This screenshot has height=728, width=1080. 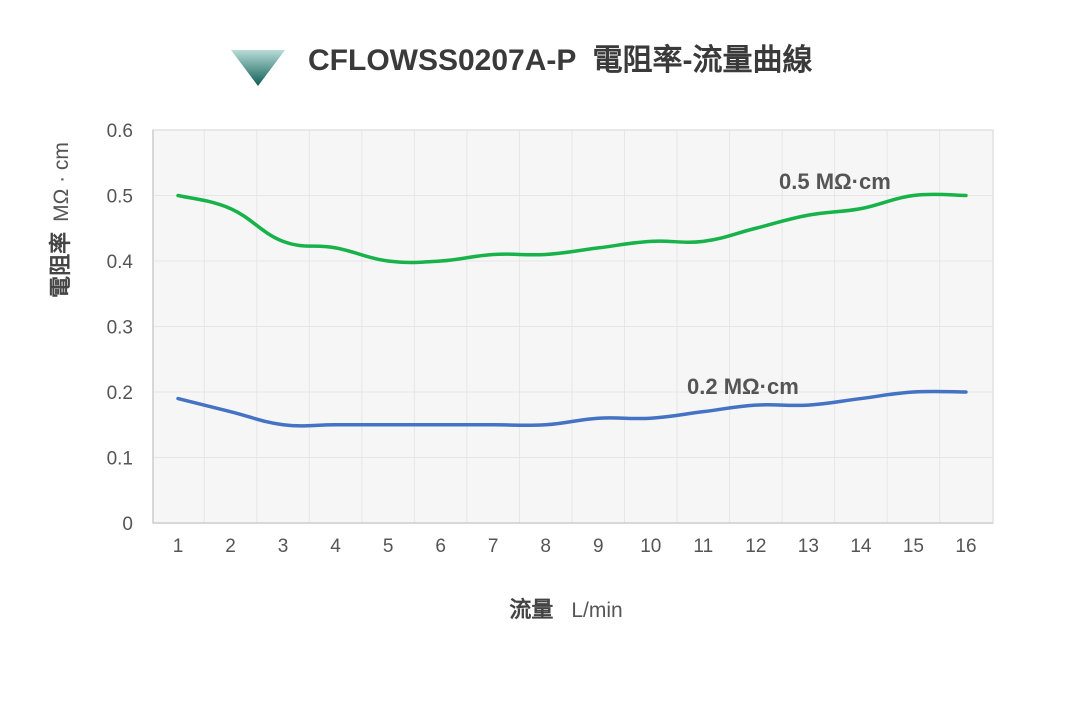 I want to click on x-tick-label: 15, so click(x=913, y=546).